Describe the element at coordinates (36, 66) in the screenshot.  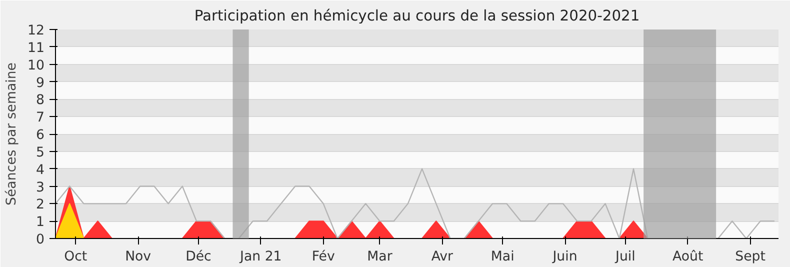
I see `y-tick-label: 10` at that location.